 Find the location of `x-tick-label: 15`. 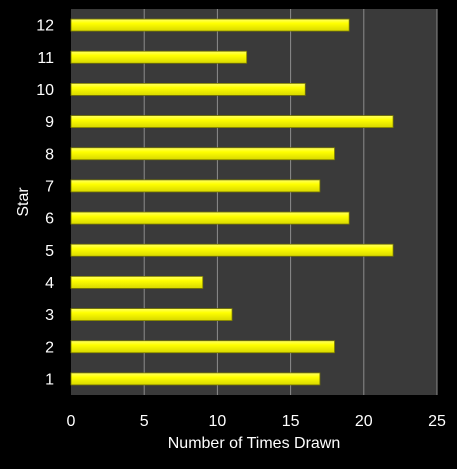

x-tick-label: 15 is located at coordinates (291, 421).